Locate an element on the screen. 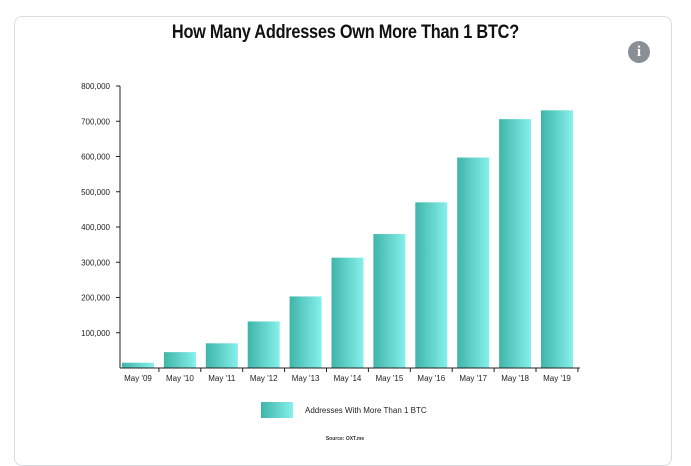  x-tick-label: May '15 is located at coordinates (390, 378).